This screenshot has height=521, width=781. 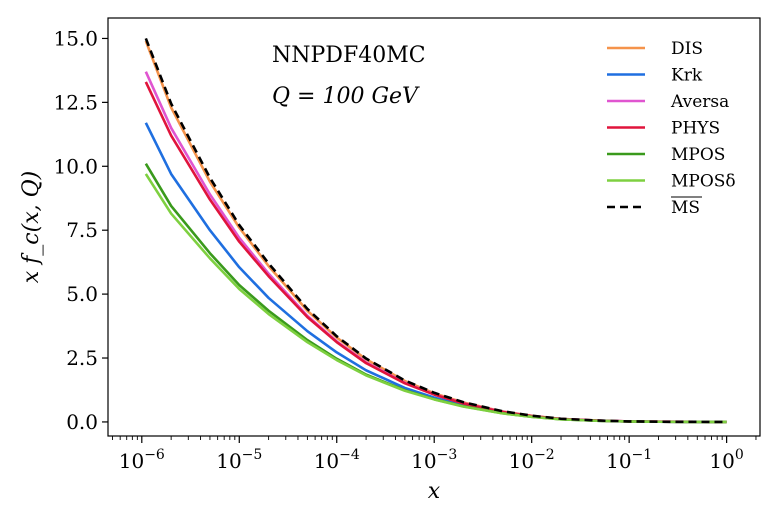 What do you see at coordinates (346, 96) in the screenshot?
I see `annotation-scale: Q = 100 GeV` at bounding box center [346, 96].